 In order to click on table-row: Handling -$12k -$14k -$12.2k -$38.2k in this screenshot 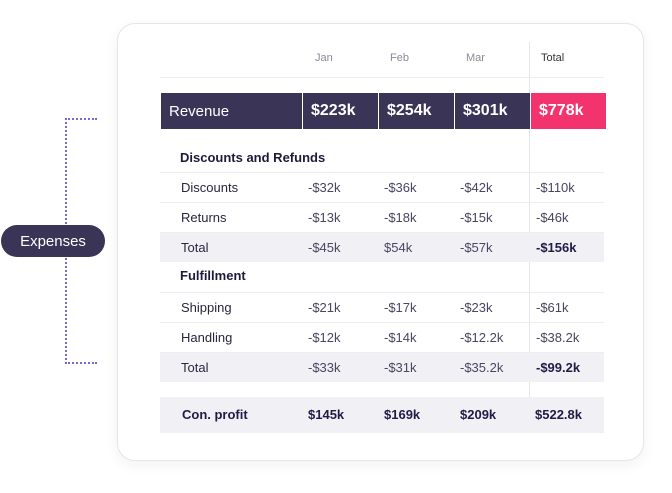, I will do `click(382, 337)`.